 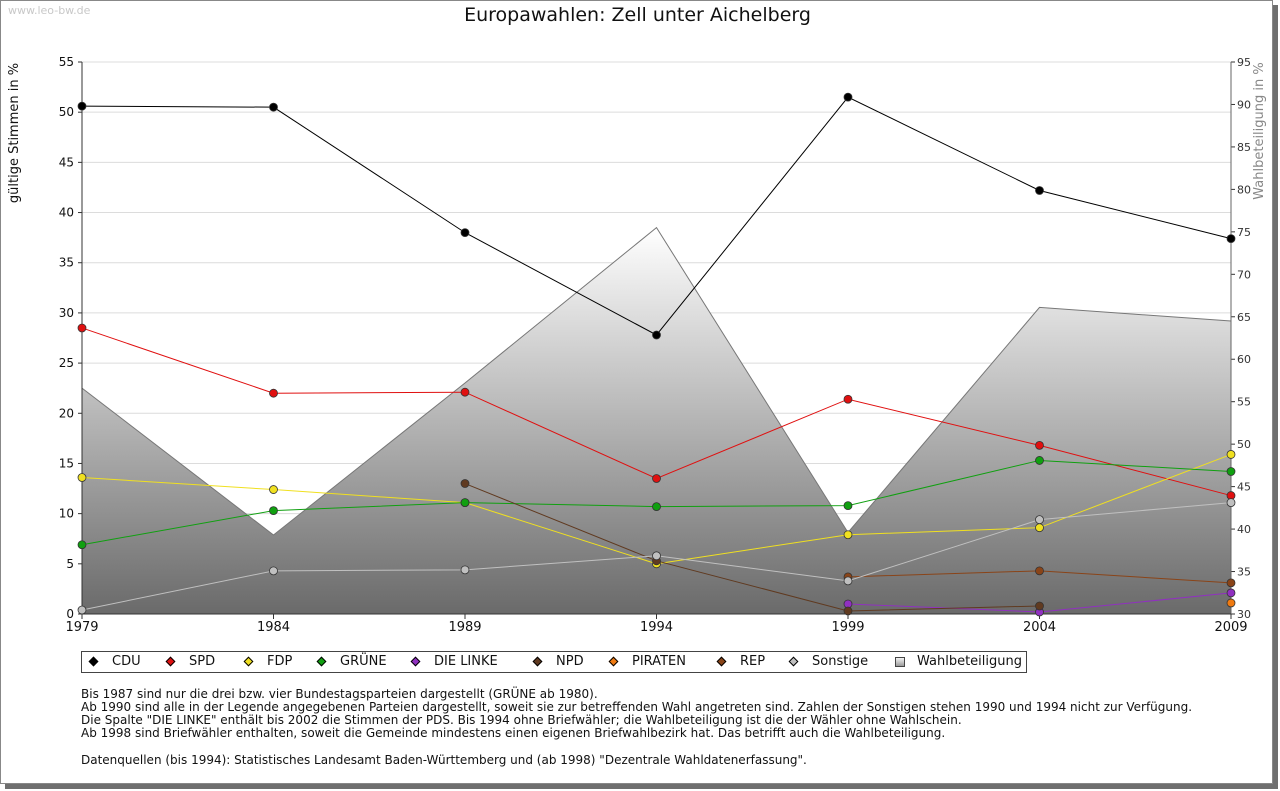 I want to click on legend-label: FDP, so click(x=280, y=661).